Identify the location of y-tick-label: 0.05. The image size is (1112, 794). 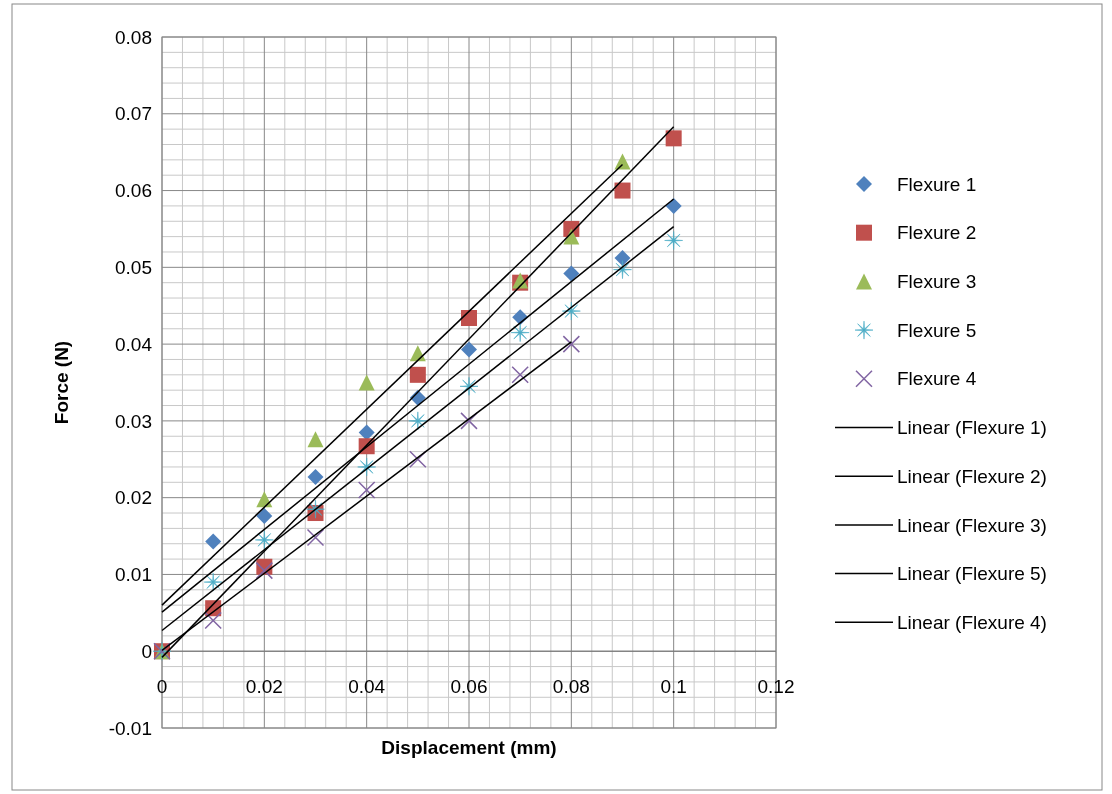
(133, 267).